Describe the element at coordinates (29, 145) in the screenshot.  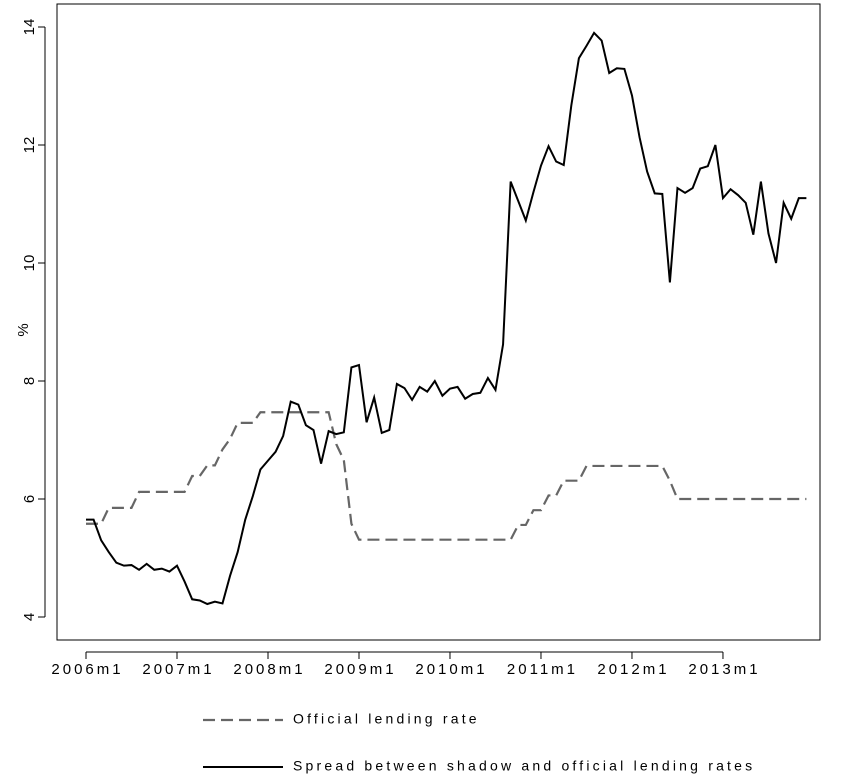
I see `y-tick-label: 12` at that location.